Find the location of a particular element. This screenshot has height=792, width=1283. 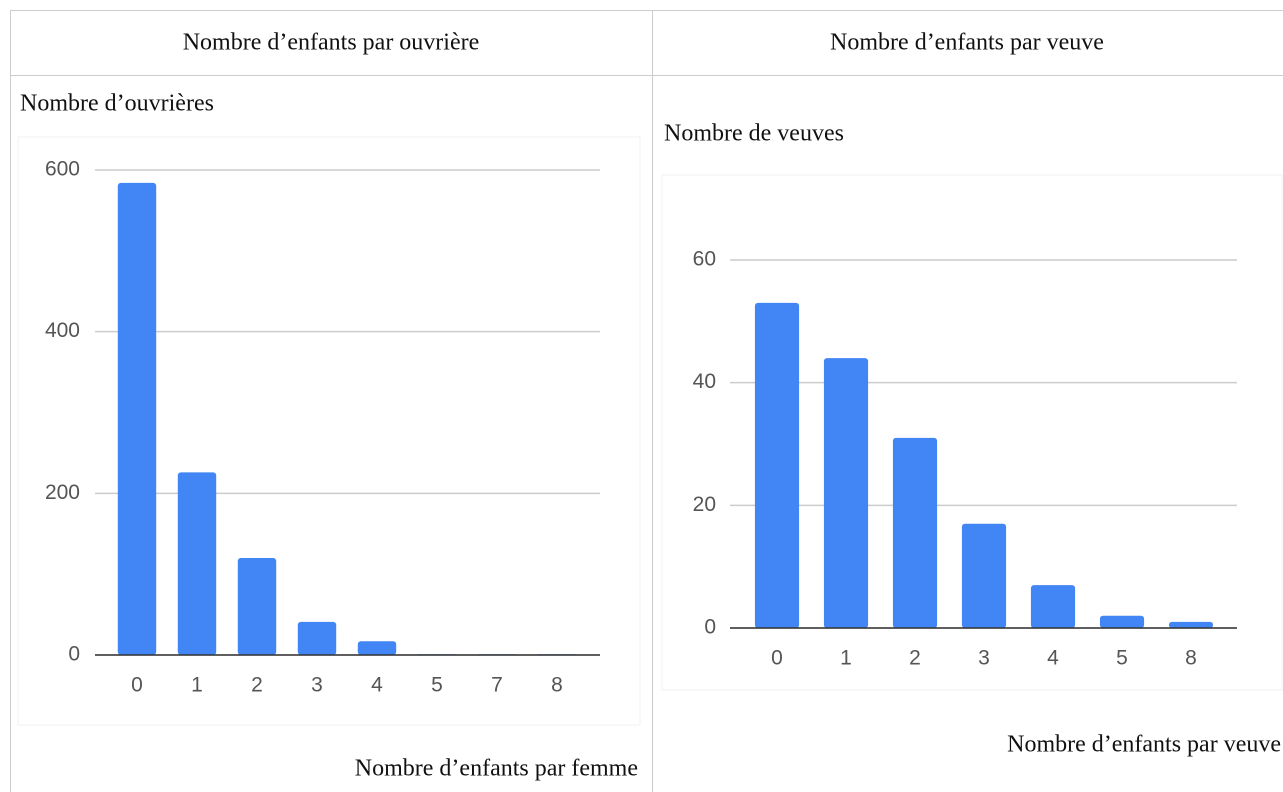

y-tick-label: 600 is located at coordinates (62, 169).